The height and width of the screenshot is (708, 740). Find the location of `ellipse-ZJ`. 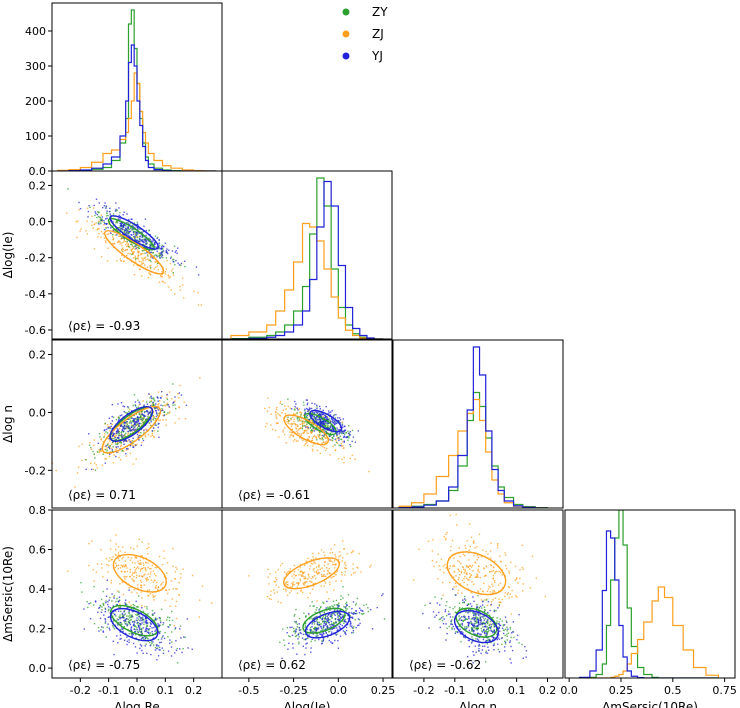

ellipse-ZJ is located at coordinates (131, 429).